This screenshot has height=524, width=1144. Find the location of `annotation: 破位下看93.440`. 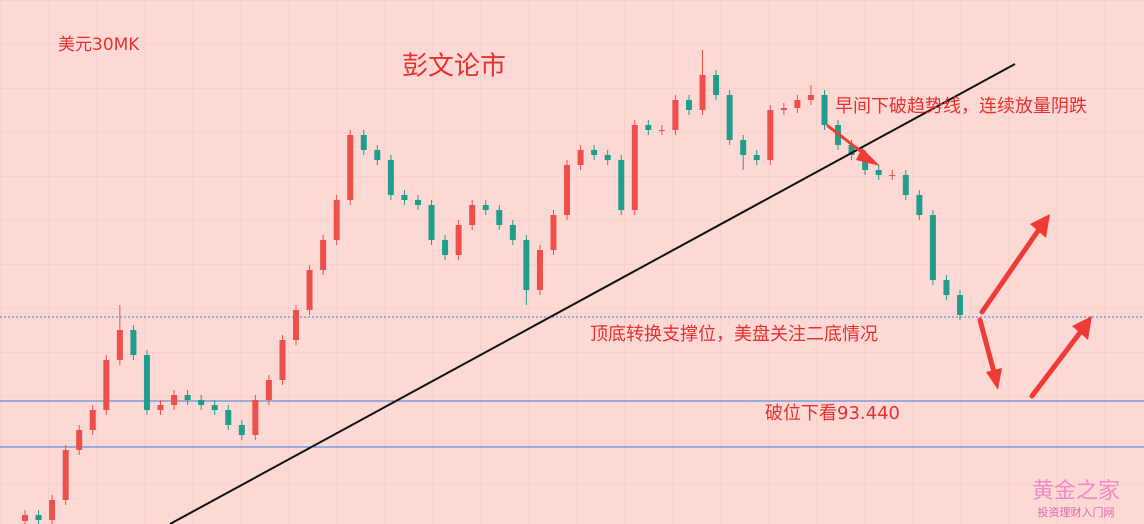

annotation: 破位下看93.440 is located at coordinates (832, 413).